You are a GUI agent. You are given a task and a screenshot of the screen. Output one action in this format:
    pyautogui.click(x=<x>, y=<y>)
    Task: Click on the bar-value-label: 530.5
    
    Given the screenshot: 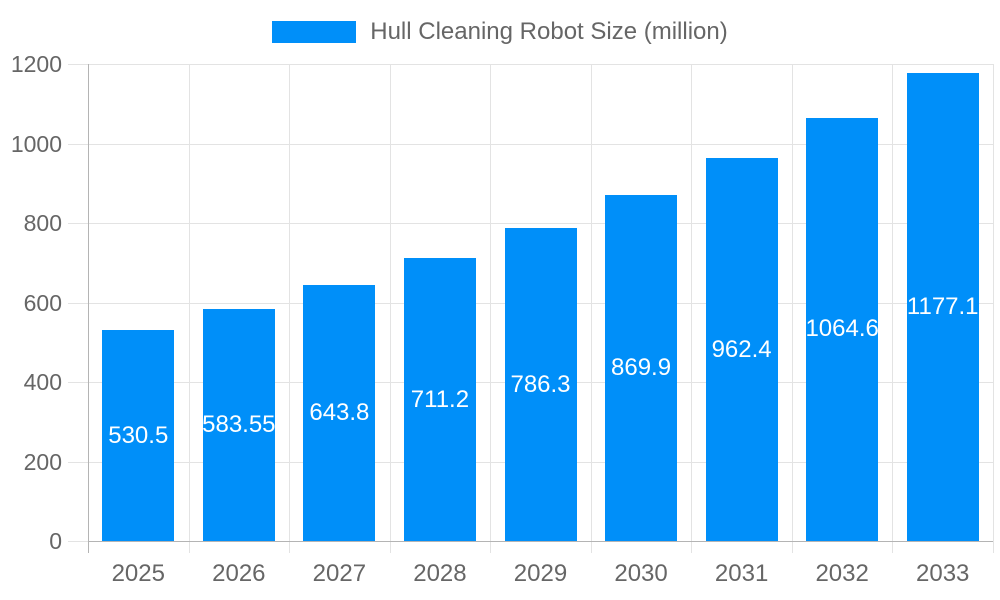 What is the action you would take?
    pyautogui.click(x=138, y=435)
    